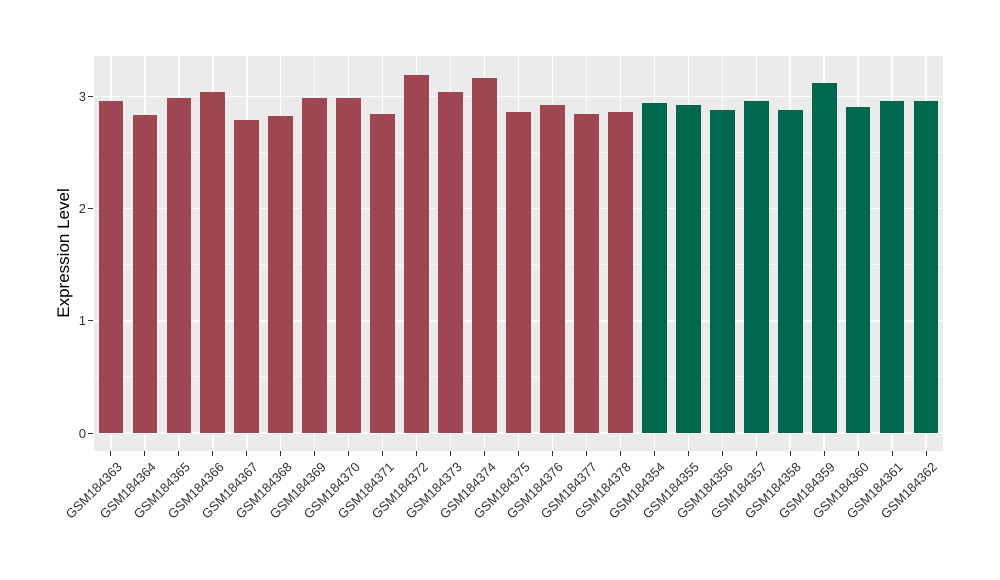 The image size is (1000, 580). What do you see at coordinates (82, 433) in the screenshot?
I see `y-axis-tick-label: 0` at bounding box center [82, 433].